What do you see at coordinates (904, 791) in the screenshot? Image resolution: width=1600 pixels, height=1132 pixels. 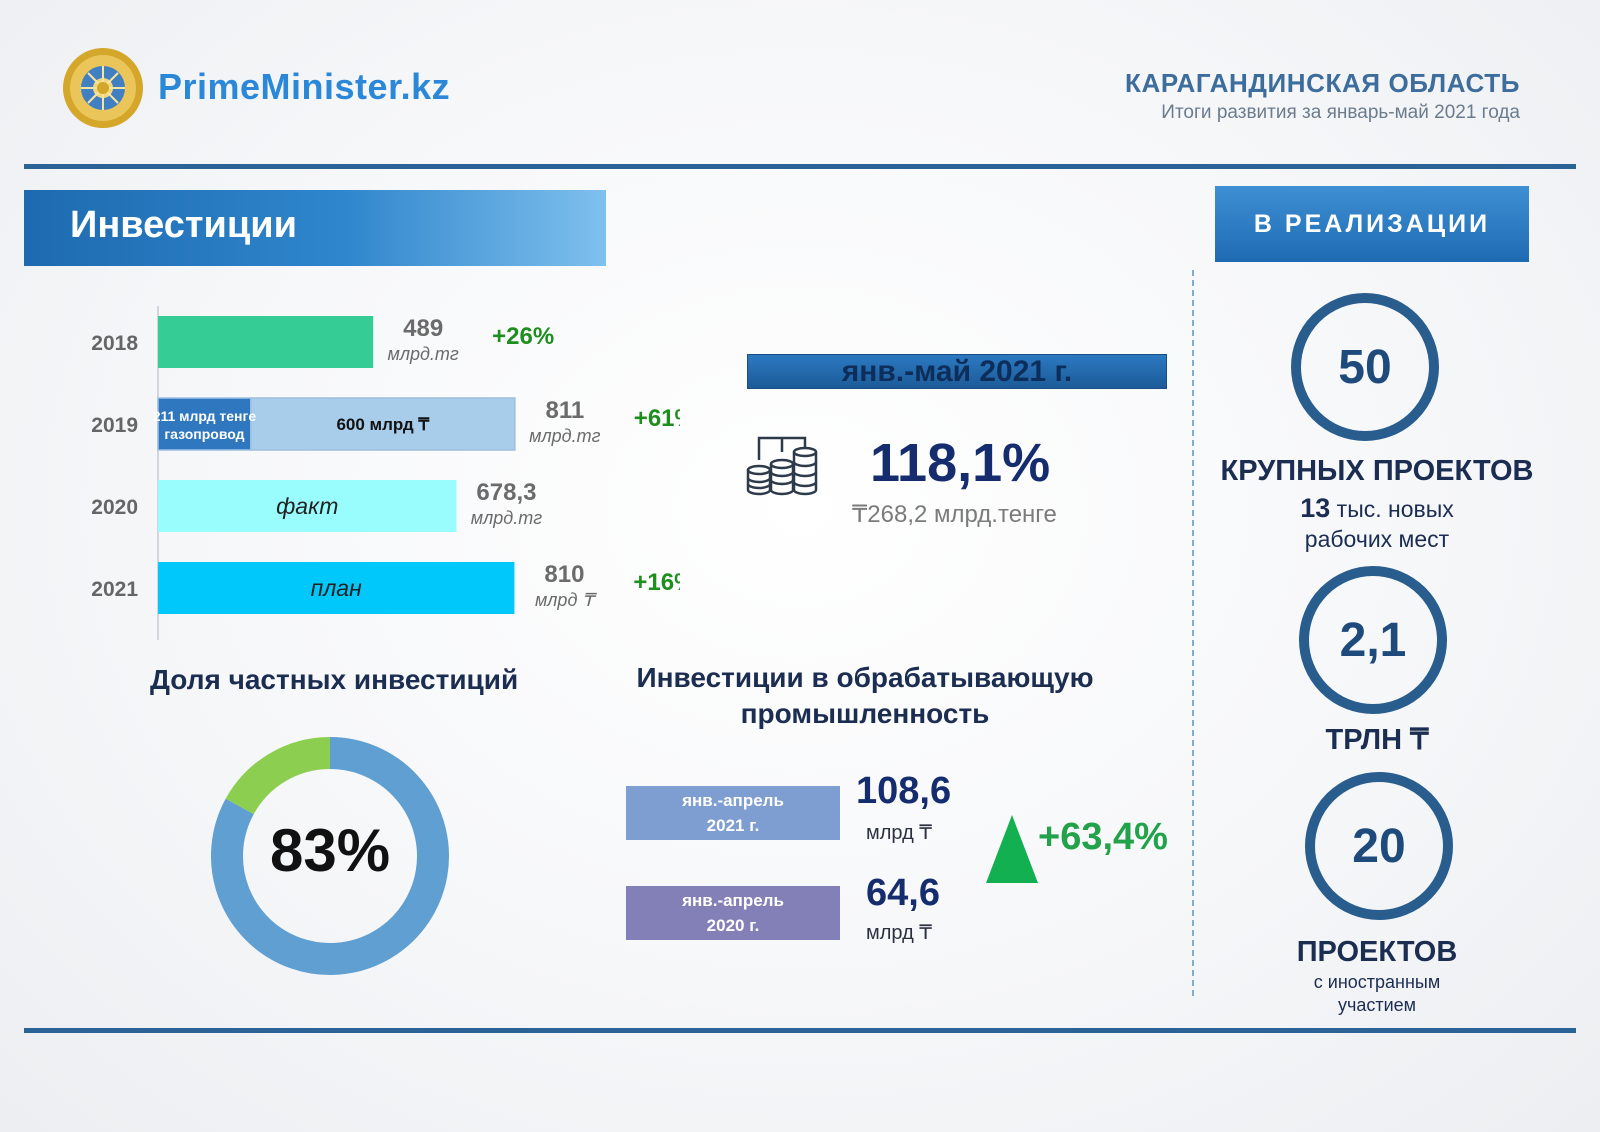 I see `manufacturing-value-2021: 108,6` at bounding box center [904, 791].